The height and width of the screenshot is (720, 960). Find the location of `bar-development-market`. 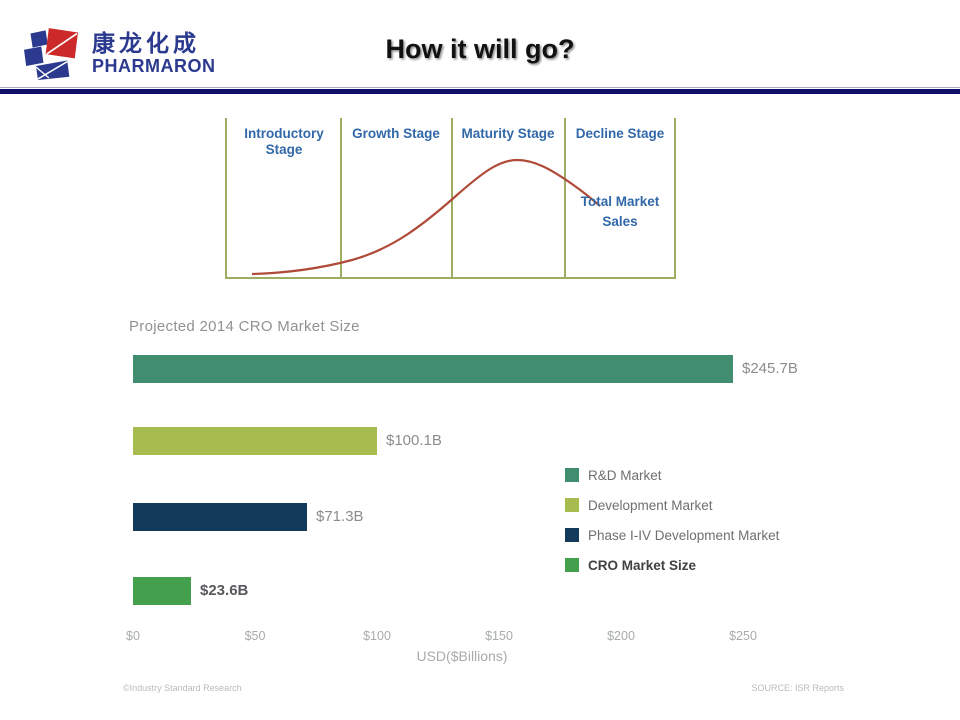

bar-development-market is located at coordinates (255, 441).